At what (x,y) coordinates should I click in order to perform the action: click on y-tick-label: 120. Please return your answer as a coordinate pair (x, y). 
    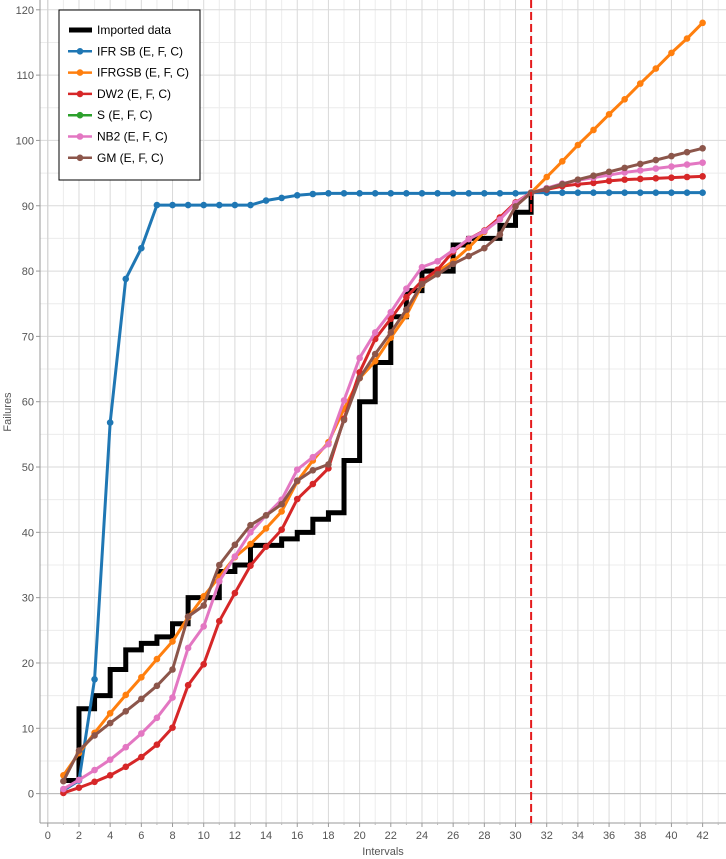
    Looking at the image, I should click on (25, 11).